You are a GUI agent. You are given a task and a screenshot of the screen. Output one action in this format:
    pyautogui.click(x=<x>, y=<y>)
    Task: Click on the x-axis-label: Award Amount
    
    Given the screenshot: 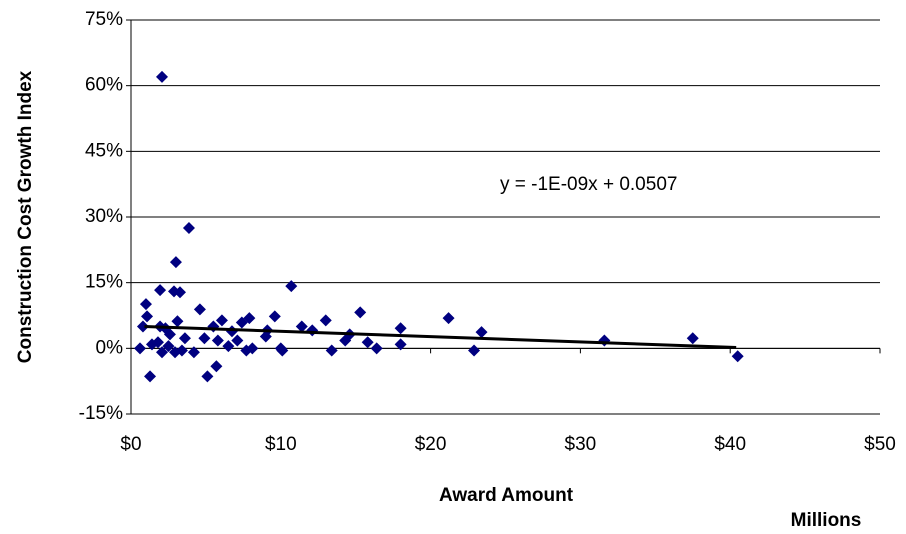 What is the action you would take?
    pyautogui.click(x=506, y=495)
    